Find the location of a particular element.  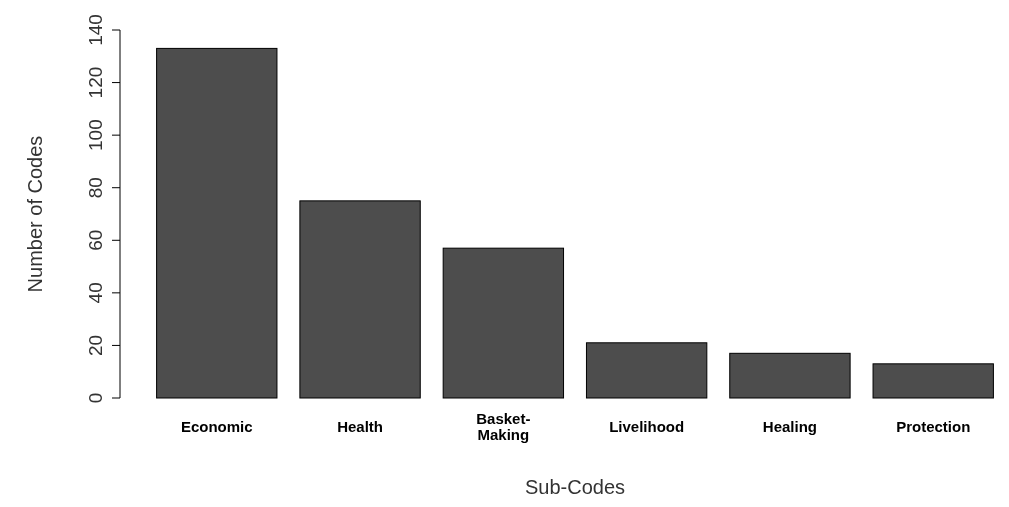

y-tick-label: 40 is located at coordinates (95, 293).